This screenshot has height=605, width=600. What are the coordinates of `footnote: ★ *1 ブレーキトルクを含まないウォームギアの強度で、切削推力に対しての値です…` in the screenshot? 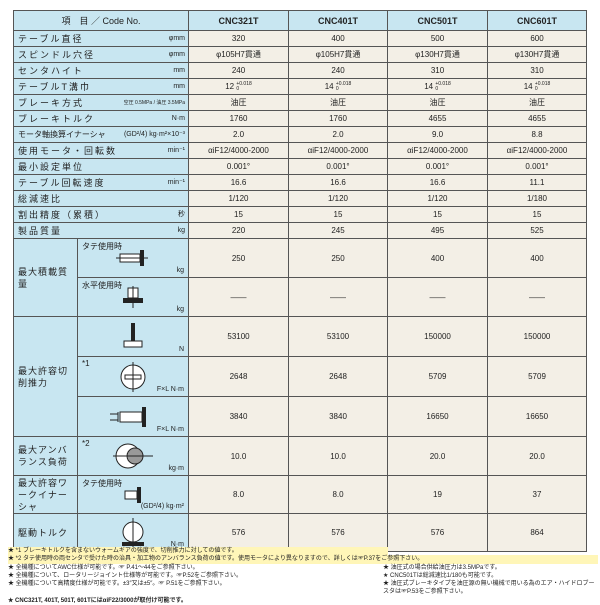 It's located at (198, 551).